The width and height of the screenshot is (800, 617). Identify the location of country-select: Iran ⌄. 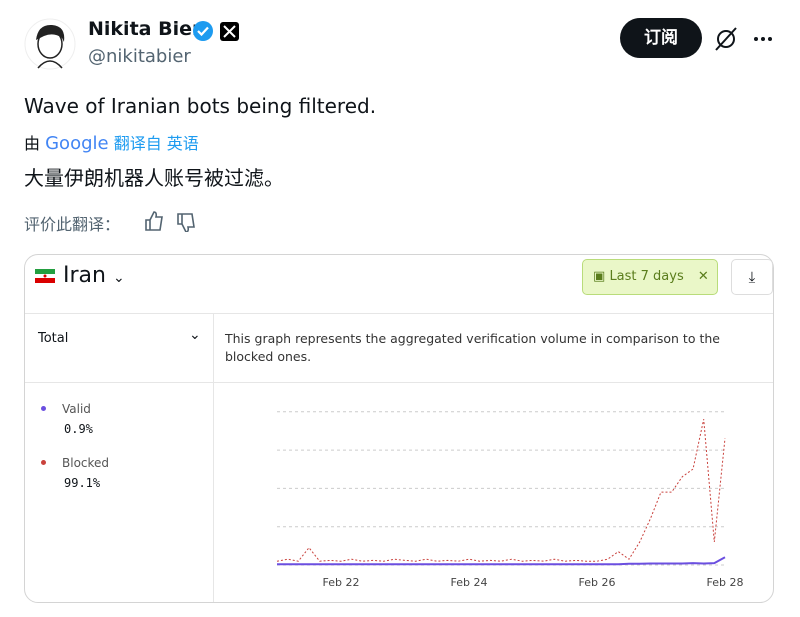
(94, 275).